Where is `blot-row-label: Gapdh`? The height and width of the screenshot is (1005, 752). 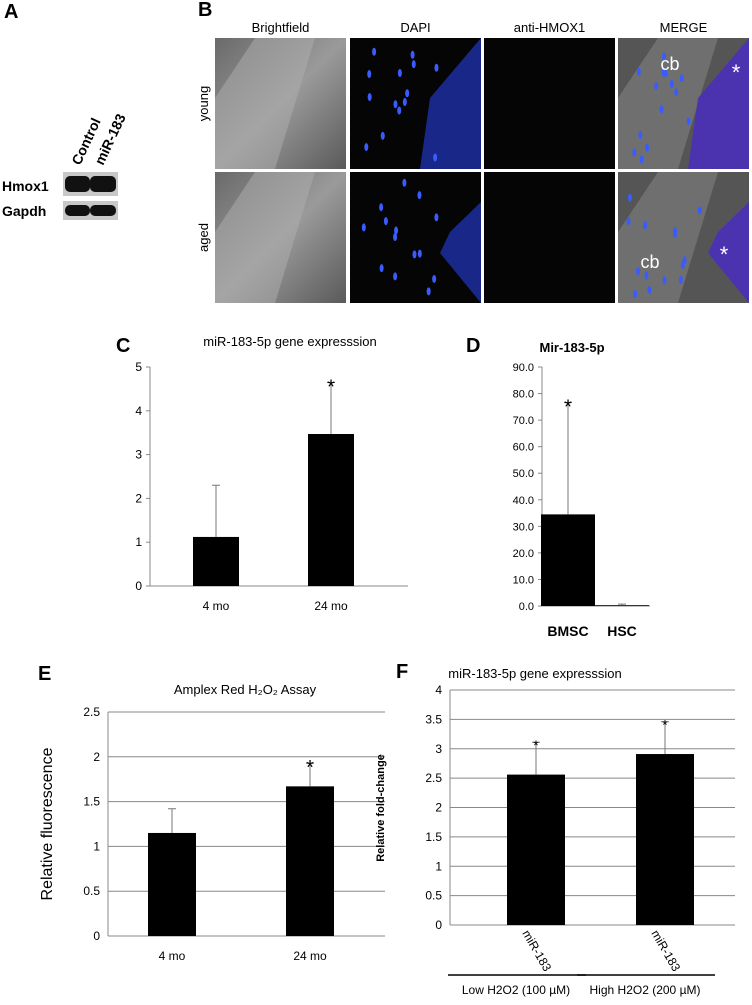 blot-row-label: Gapdh is located at coordinates (24, 211).